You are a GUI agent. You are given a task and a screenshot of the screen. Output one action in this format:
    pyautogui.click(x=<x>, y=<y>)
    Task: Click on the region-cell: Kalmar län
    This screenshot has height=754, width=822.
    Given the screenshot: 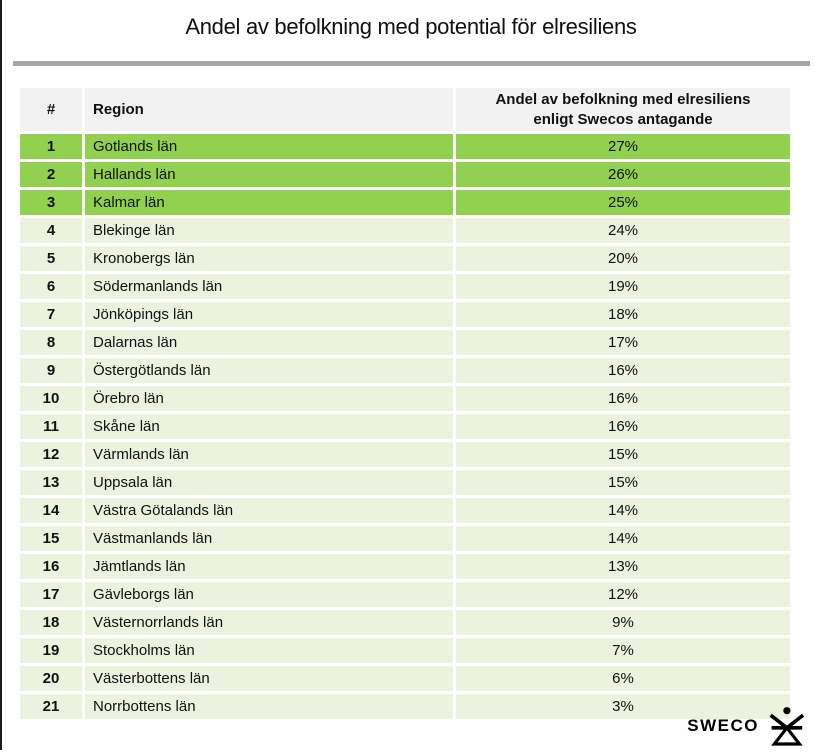 What is the action you would take?
    pyautogui.click(x=269, y=202)
    